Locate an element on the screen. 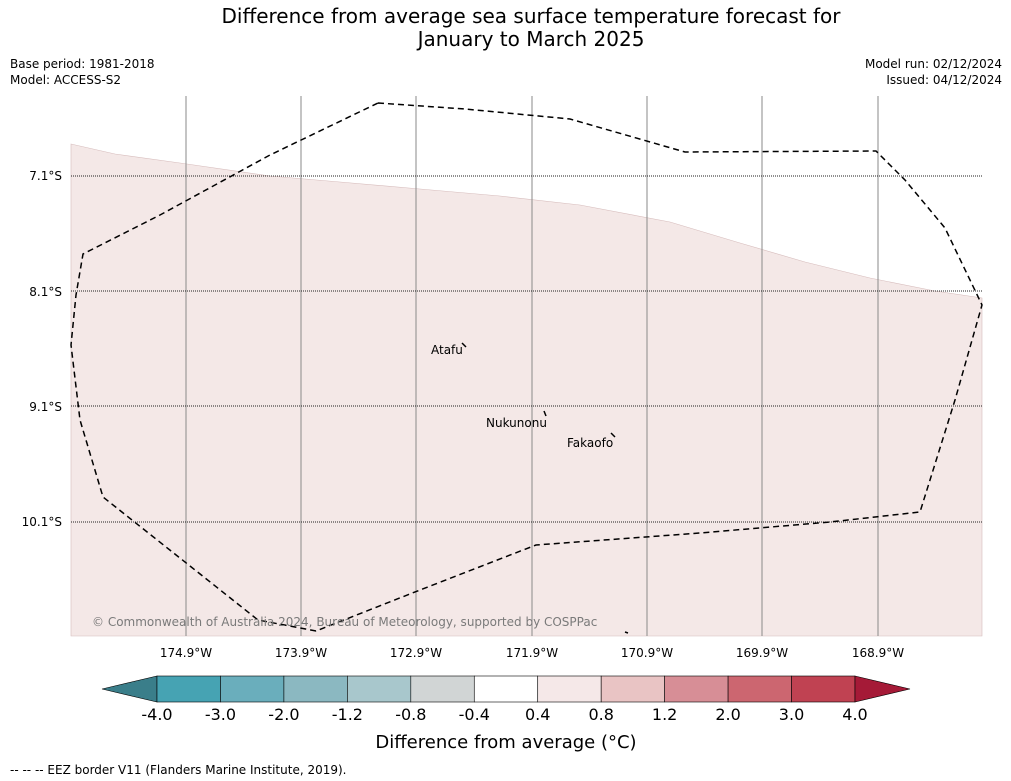  lat-label-7-1: 7.1°S is located at coordinates (45, 176).